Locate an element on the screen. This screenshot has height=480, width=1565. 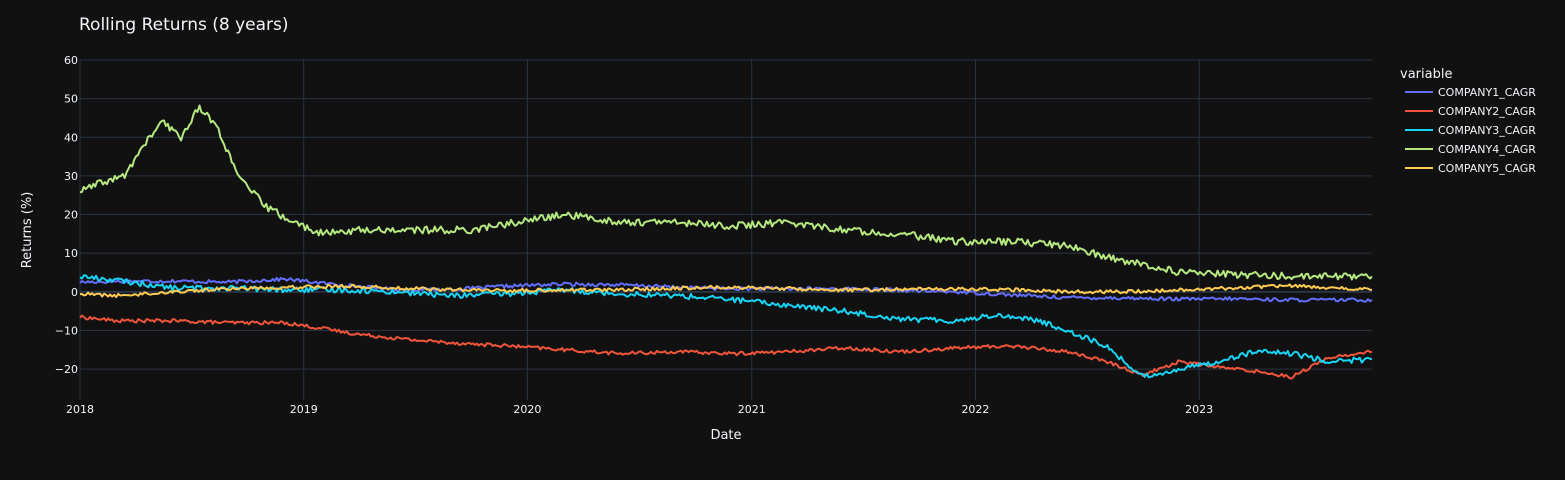
legend-label: COMPANY5_CAGR is located at coordinates (1487, 168).